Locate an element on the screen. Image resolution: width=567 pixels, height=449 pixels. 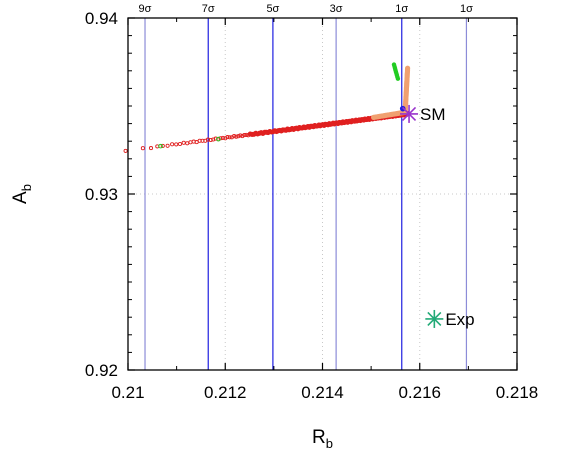
y-axis-title: Ab is located at coordinates (22, 194).